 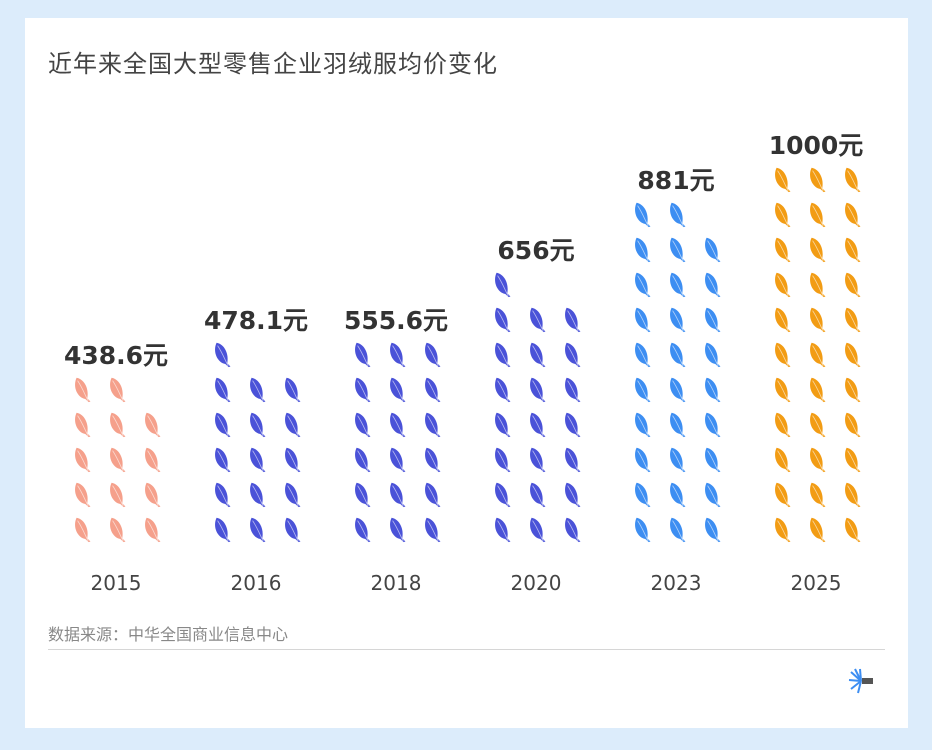 I want to click on value-label: 881元, so click(x=675, y=180).